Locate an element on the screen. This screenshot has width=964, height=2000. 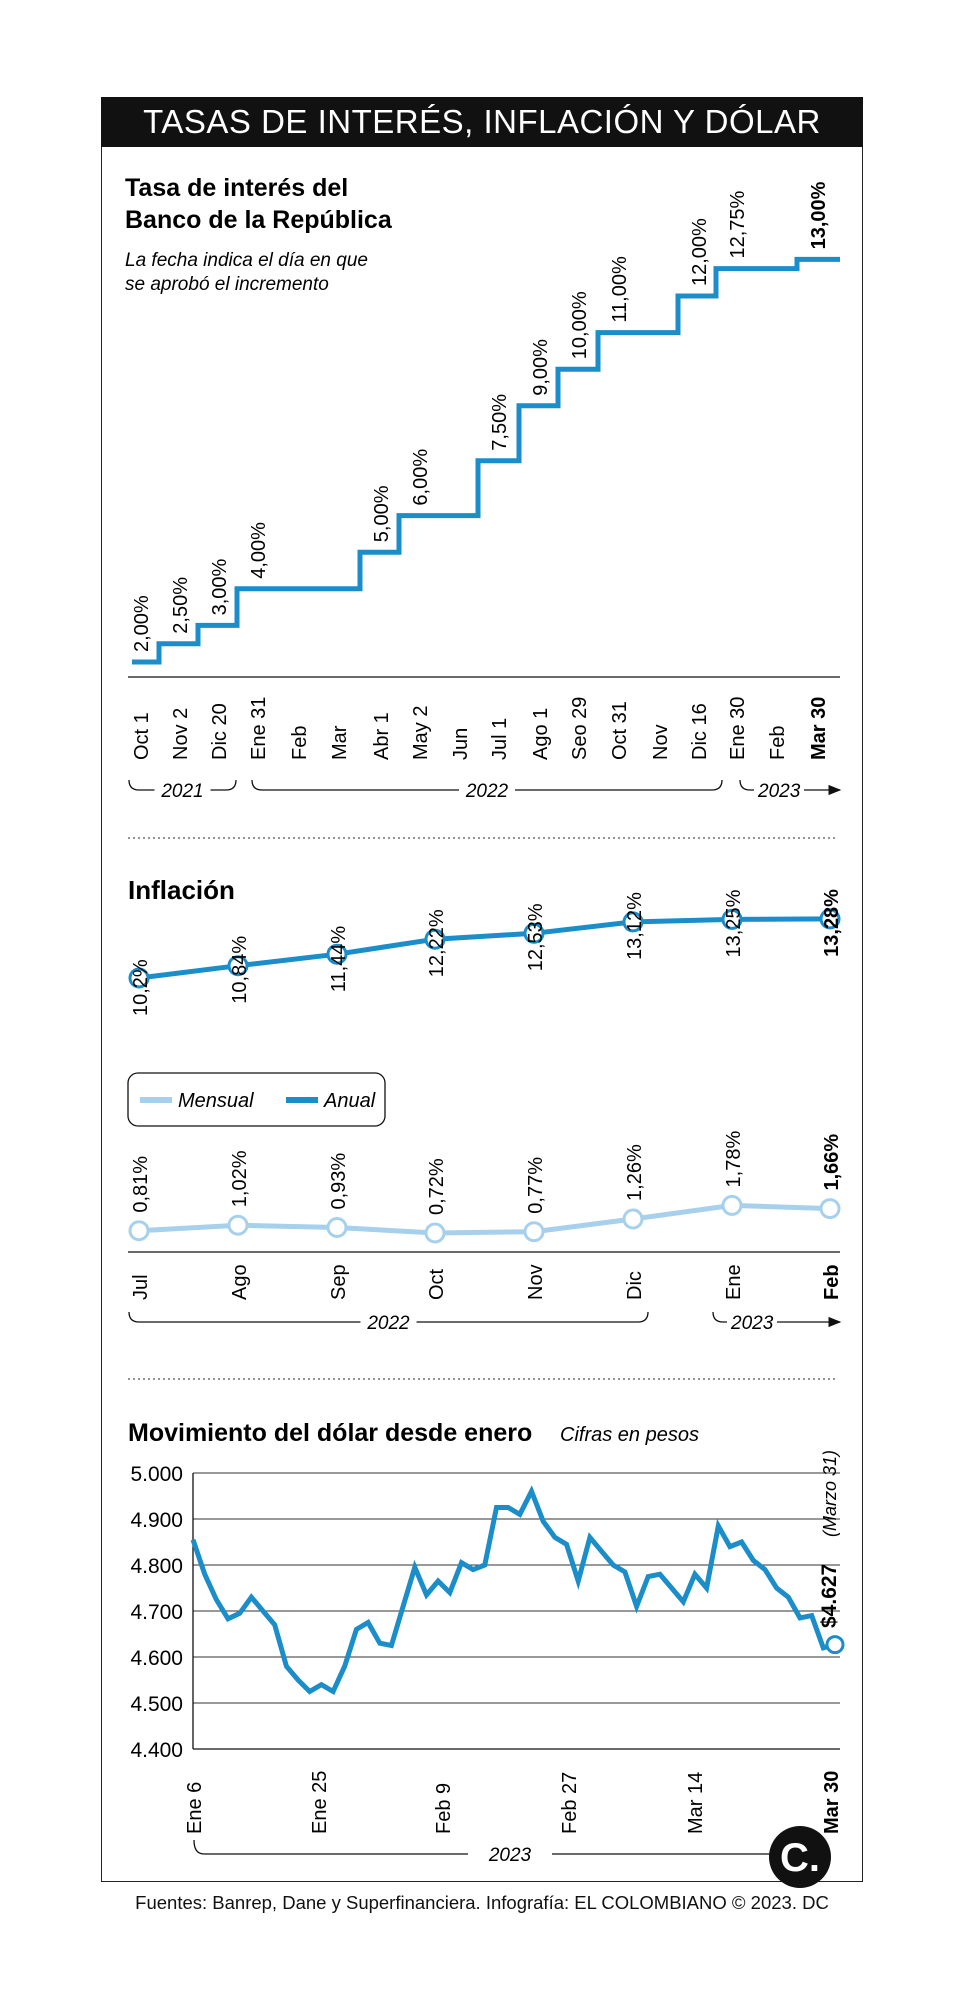
rate-value-label: 10,00% is located at coordinates (580, 325).